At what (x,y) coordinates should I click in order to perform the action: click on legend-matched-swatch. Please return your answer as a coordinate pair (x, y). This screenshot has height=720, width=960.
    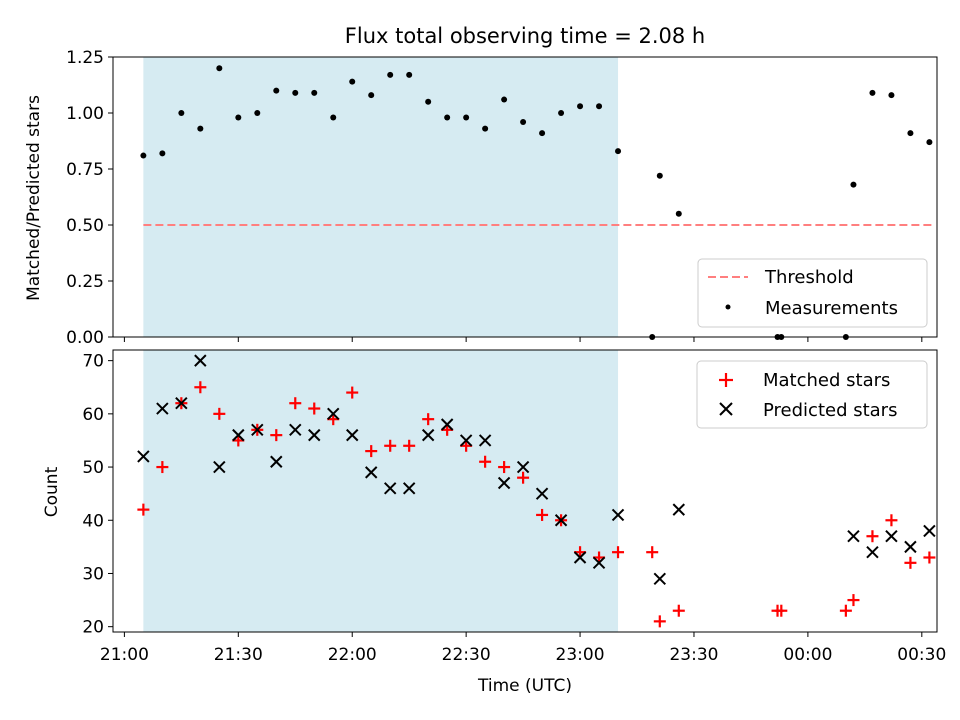
    Looking at the image, I should click on (726, 380).